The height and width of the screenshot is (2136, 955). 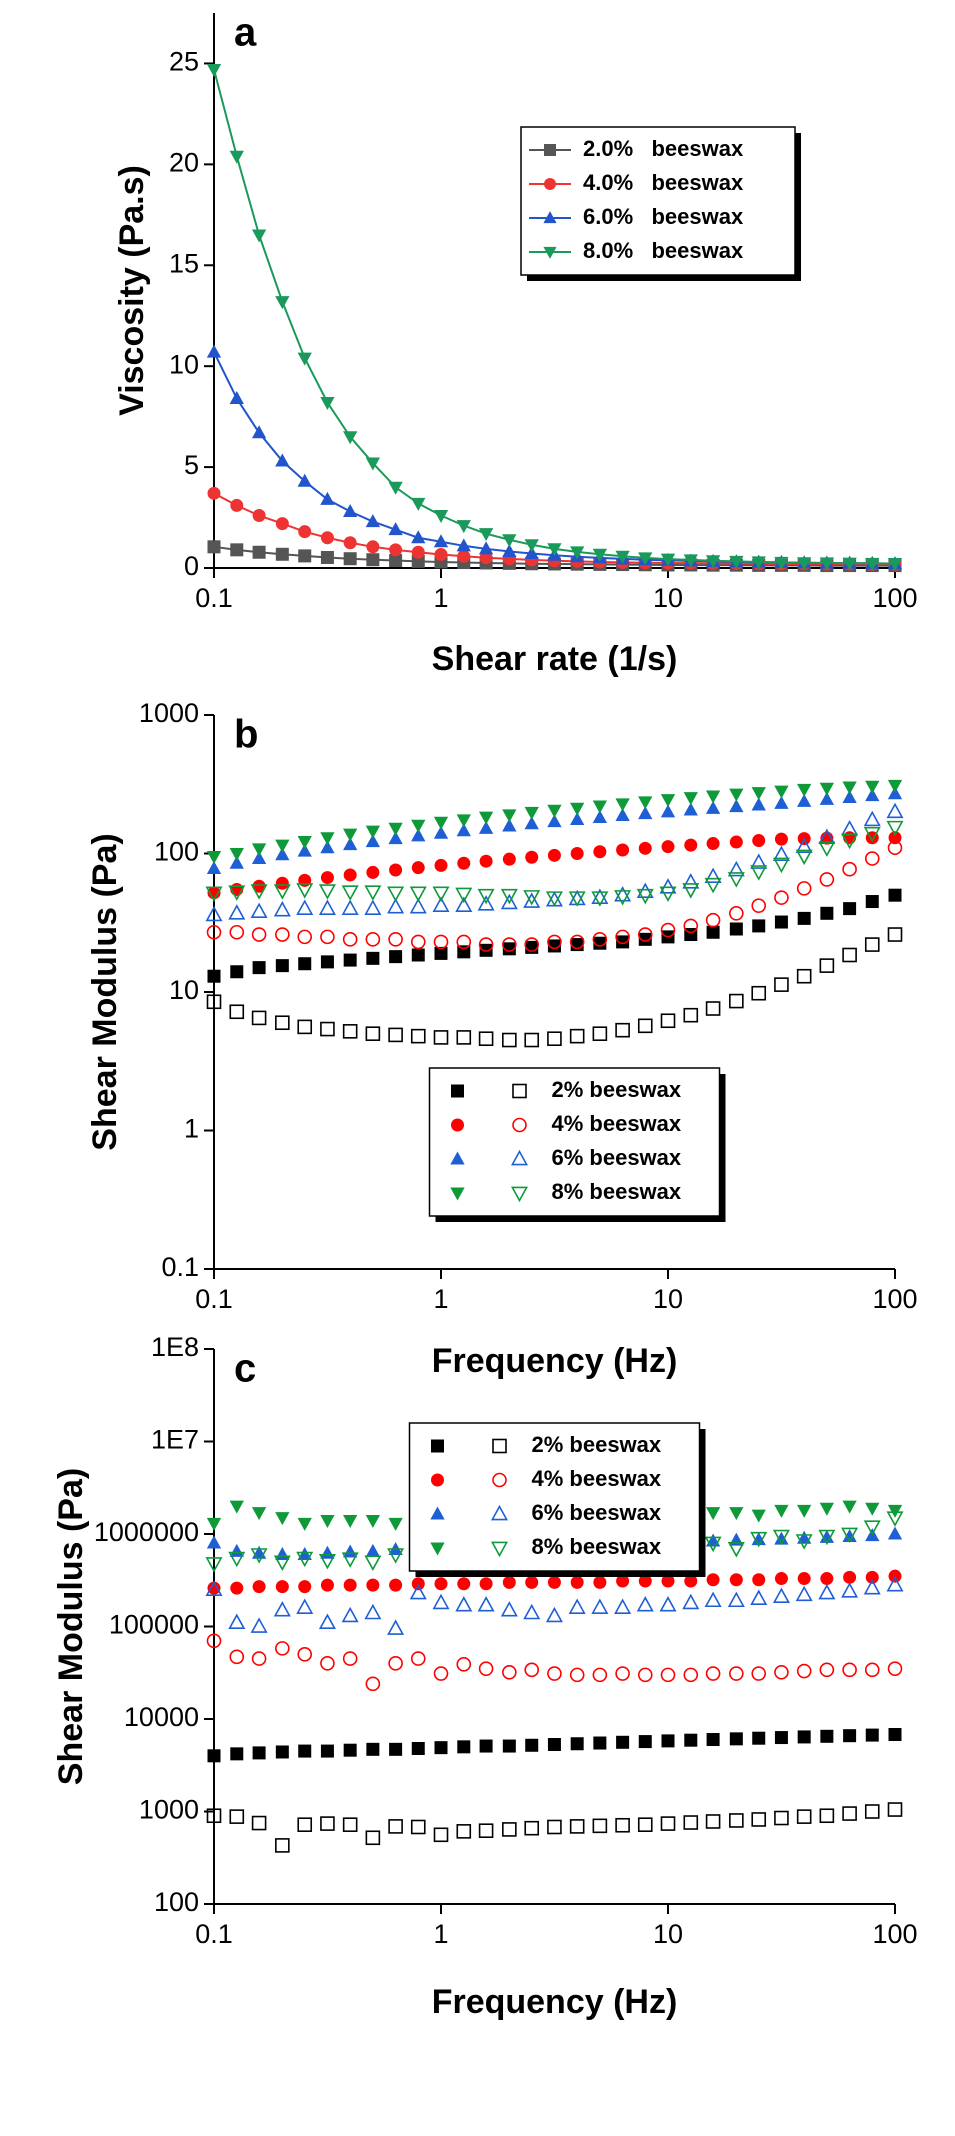 I want to click on x-tick-label: 100, so click(x=894, y=1934).